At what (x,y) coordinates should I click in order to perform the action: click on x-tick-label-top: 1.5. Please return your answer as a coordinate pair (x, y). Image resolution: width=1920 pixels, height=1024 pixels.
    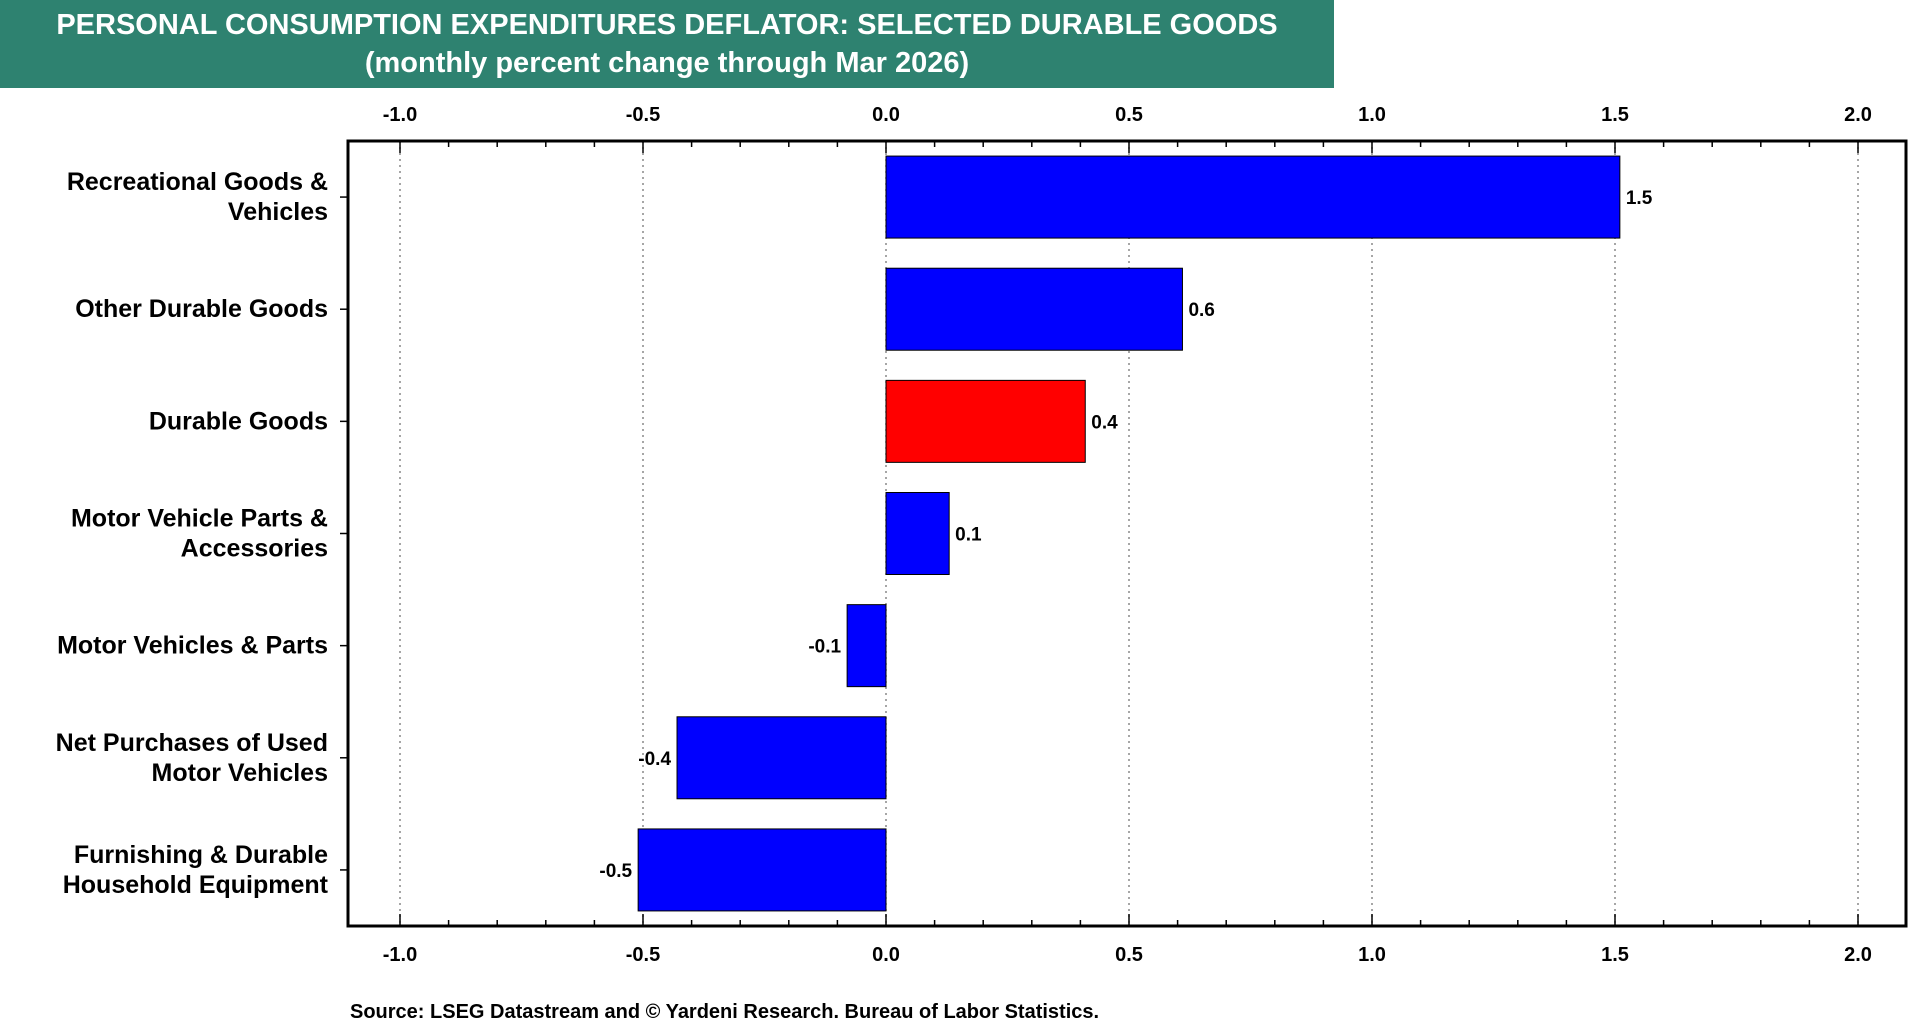
    Looking at the image, I should click on (1615, 115).